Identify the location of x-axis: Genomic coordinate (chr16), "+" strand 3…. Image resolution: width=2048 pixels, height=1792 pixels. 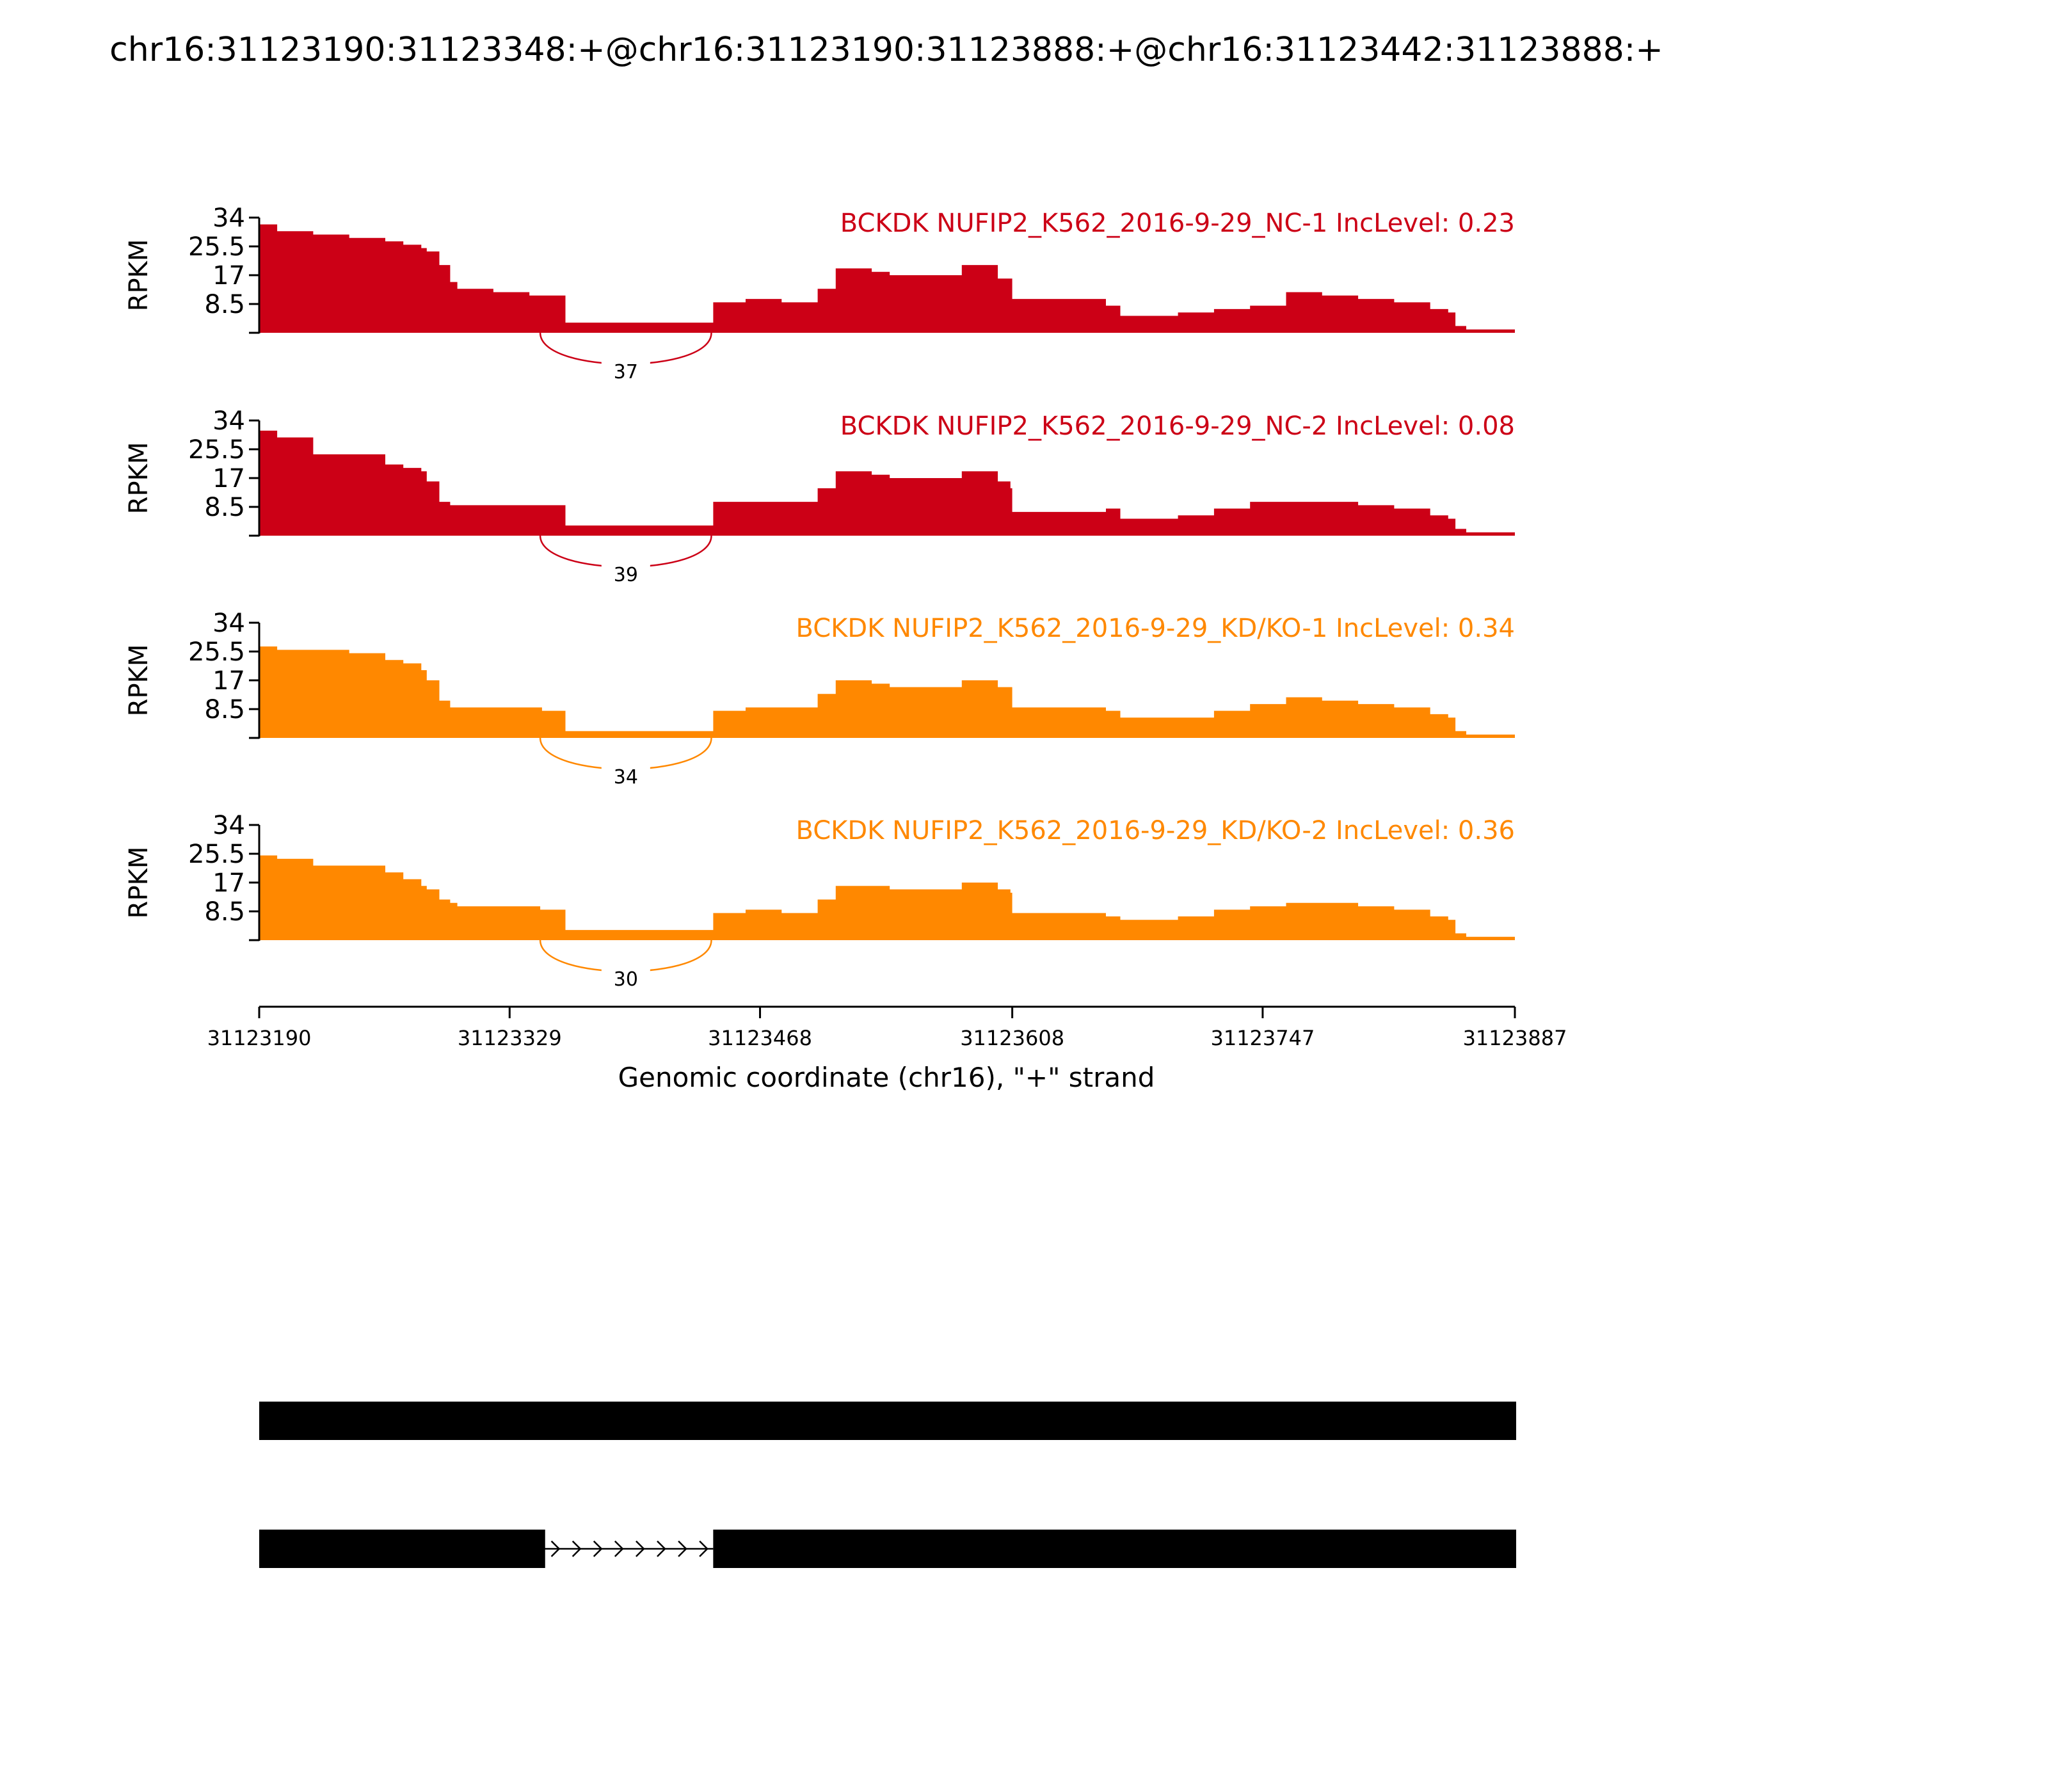
(887, 1049).